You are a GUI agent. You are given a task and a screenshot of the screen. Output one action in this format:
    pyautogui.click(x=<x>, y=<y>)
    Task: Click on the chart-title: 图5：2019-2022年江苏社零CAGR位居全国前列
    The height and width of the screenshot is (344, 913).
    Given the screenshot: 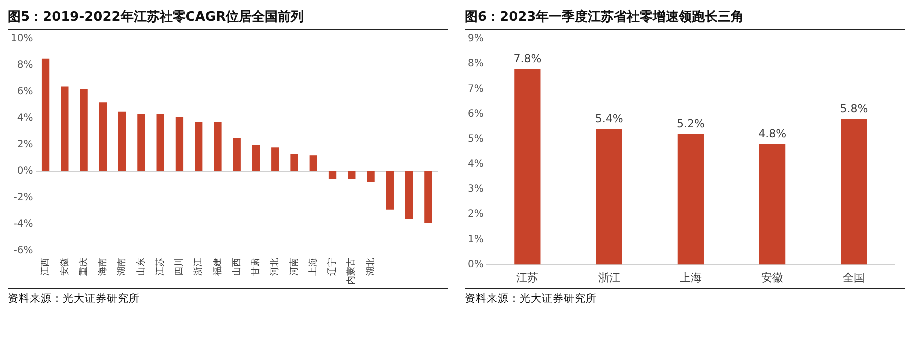 What is the action you would take?
    pyautogui.click(x=228, y=19)
    